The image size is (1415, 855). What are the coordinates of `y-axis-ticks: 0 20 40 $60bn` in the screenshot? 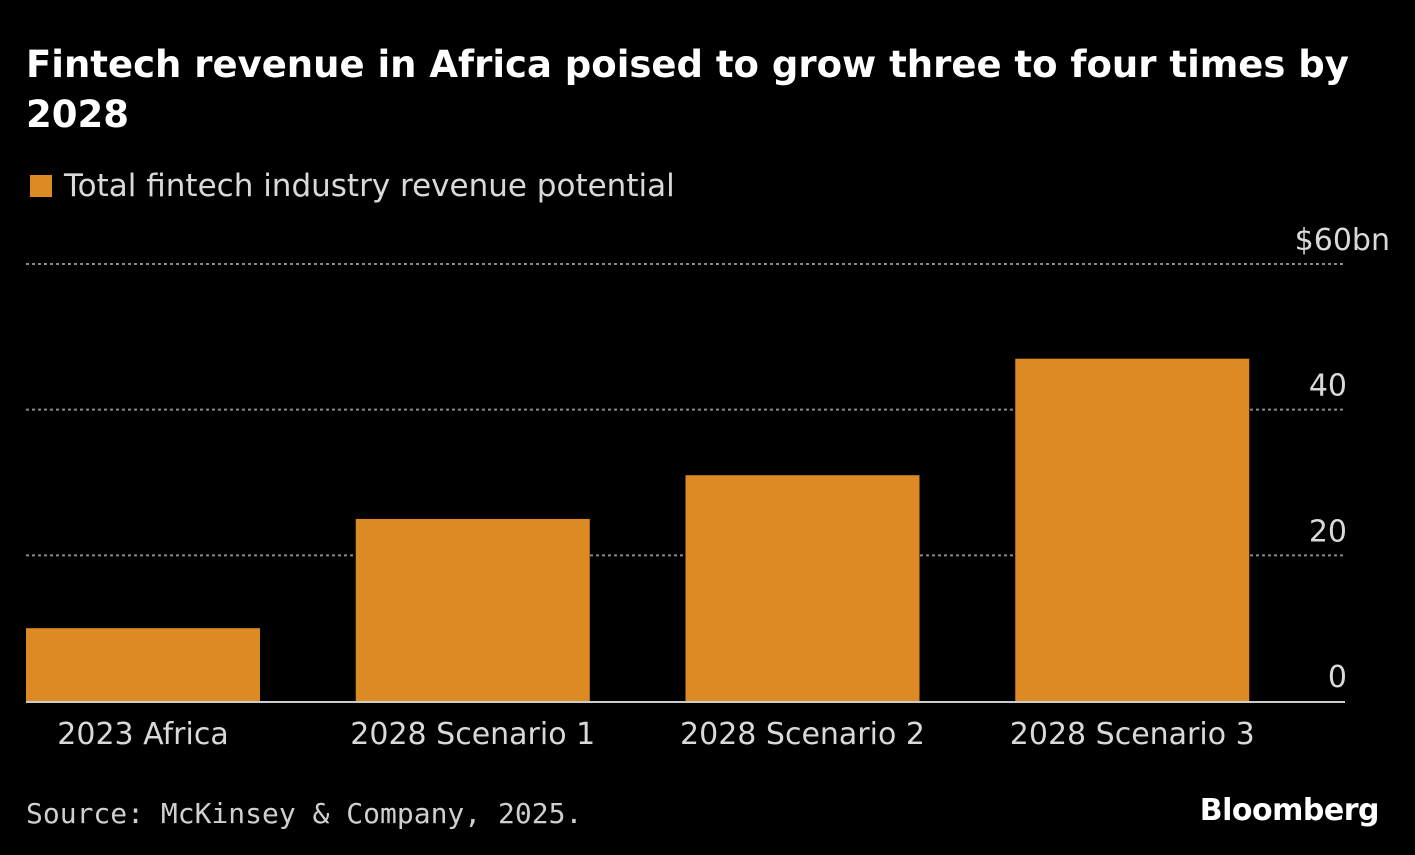 It's located at (1342, 459).